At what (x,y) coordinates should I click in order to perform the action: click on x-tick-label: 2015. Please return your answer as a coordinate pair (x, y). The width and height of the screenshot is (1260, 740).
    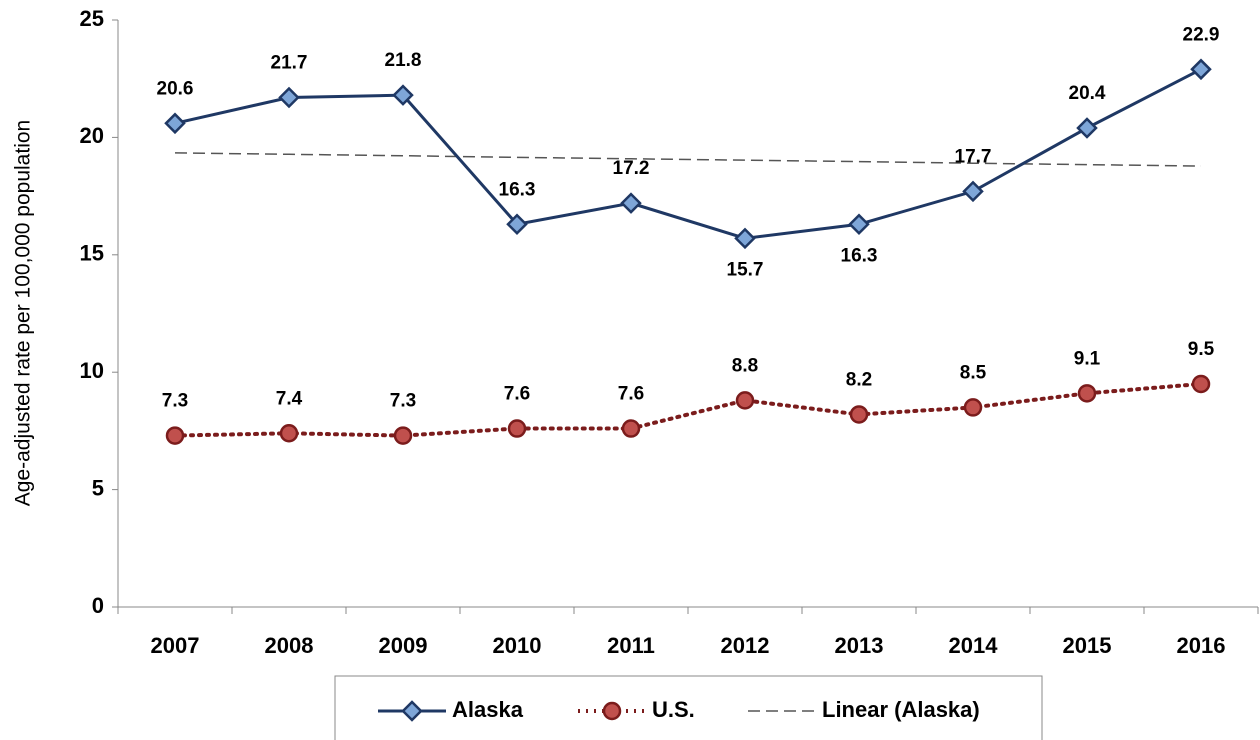
    Looking at the image, I should click on (1087, 645).